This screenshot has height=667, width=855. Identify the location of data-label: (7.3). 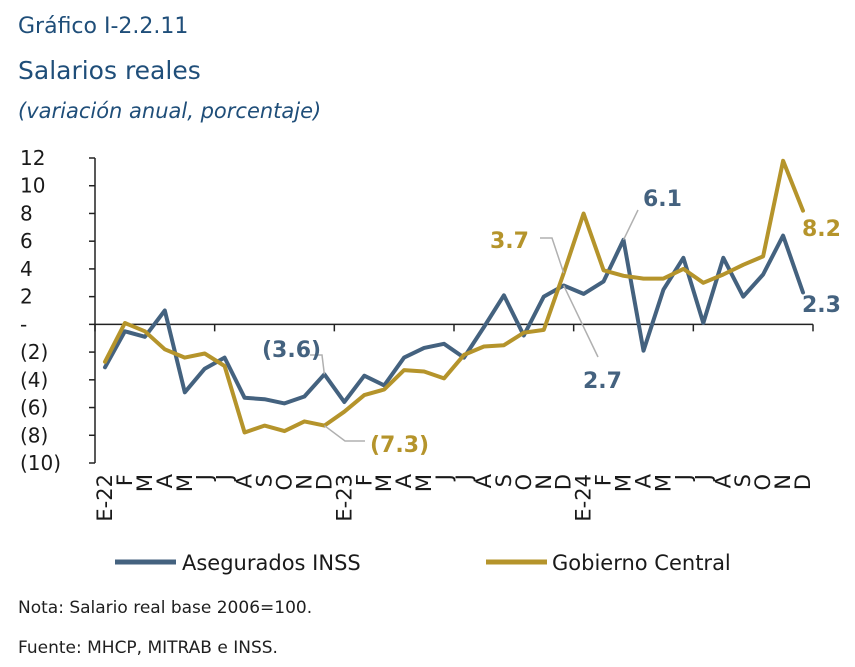
(399, 445).